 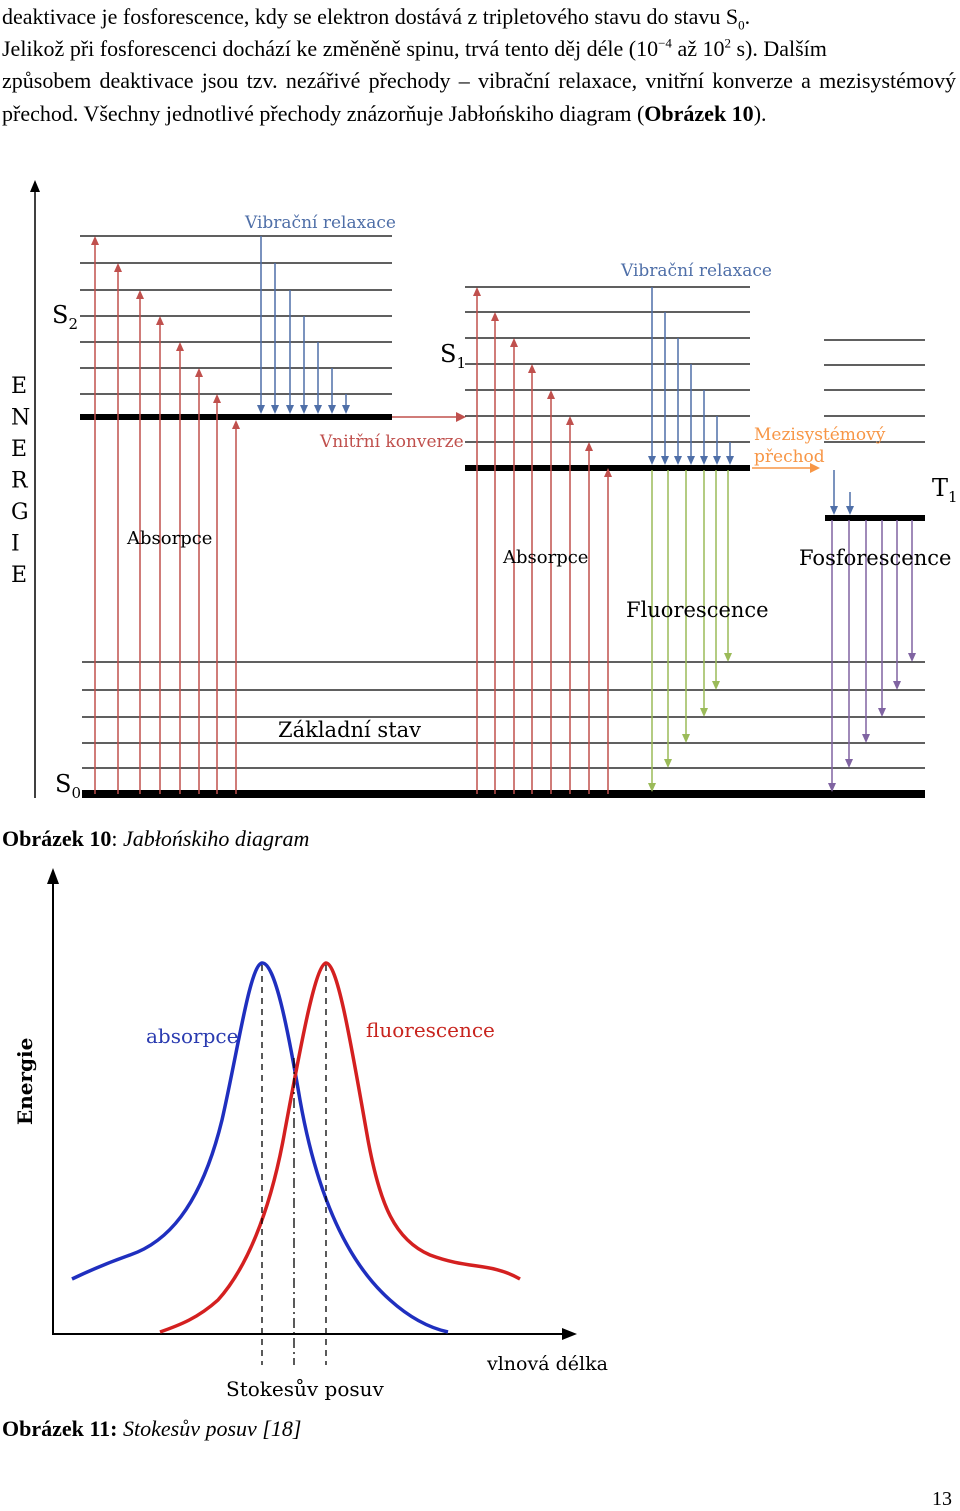 What do you see at coordinates (165, 515) in the screenshot?
I see `absorption-arrows-s2` at bounding box center [165, 515].